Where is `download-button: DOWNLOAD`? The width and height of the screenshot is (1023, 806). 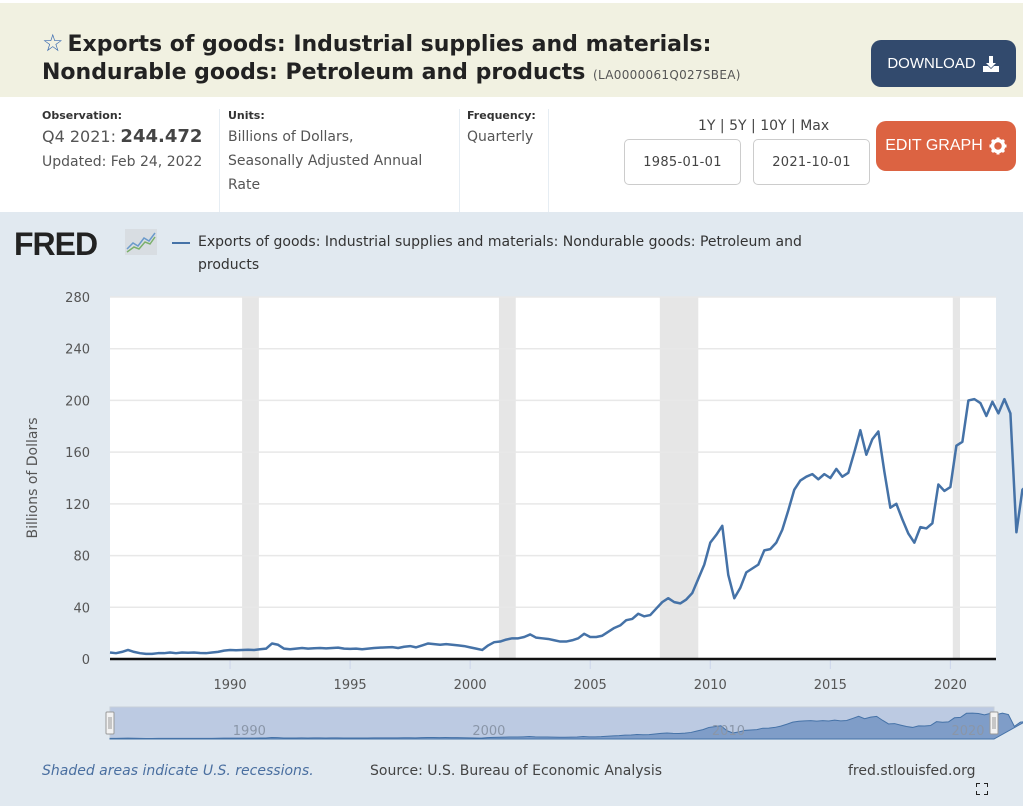 download-button: DOWNLOAD is located at coordinates (943, 63).